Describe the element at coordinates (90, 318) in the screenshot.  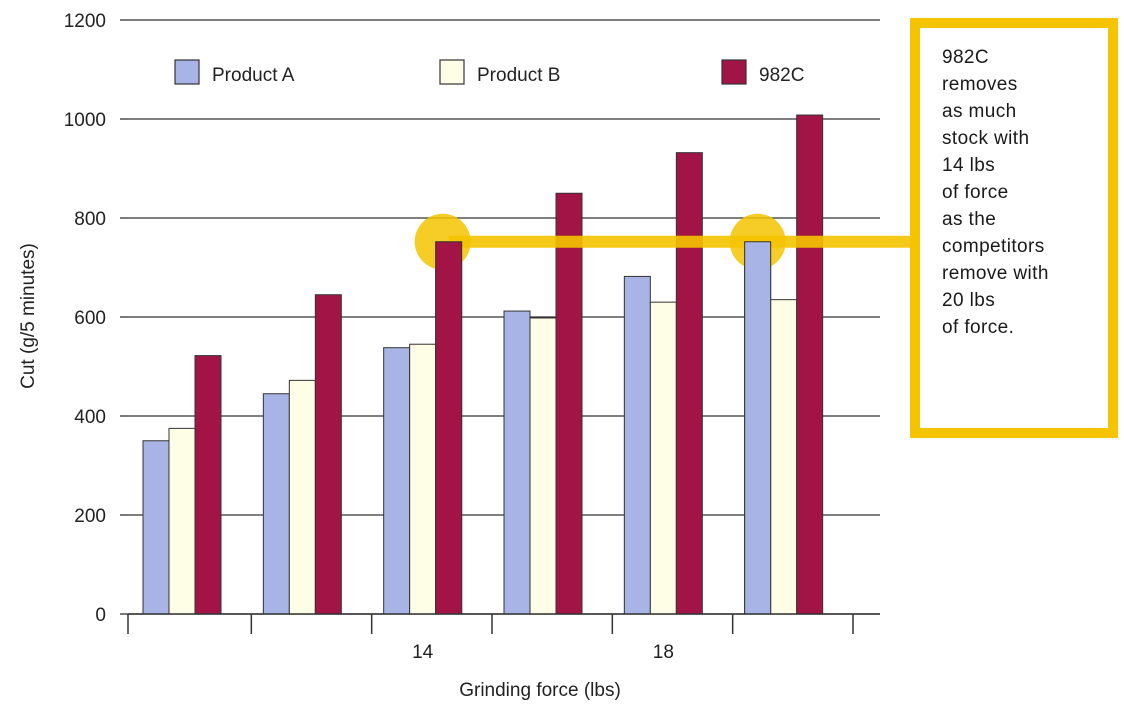
I see `y-tick-label: 600` at that location.